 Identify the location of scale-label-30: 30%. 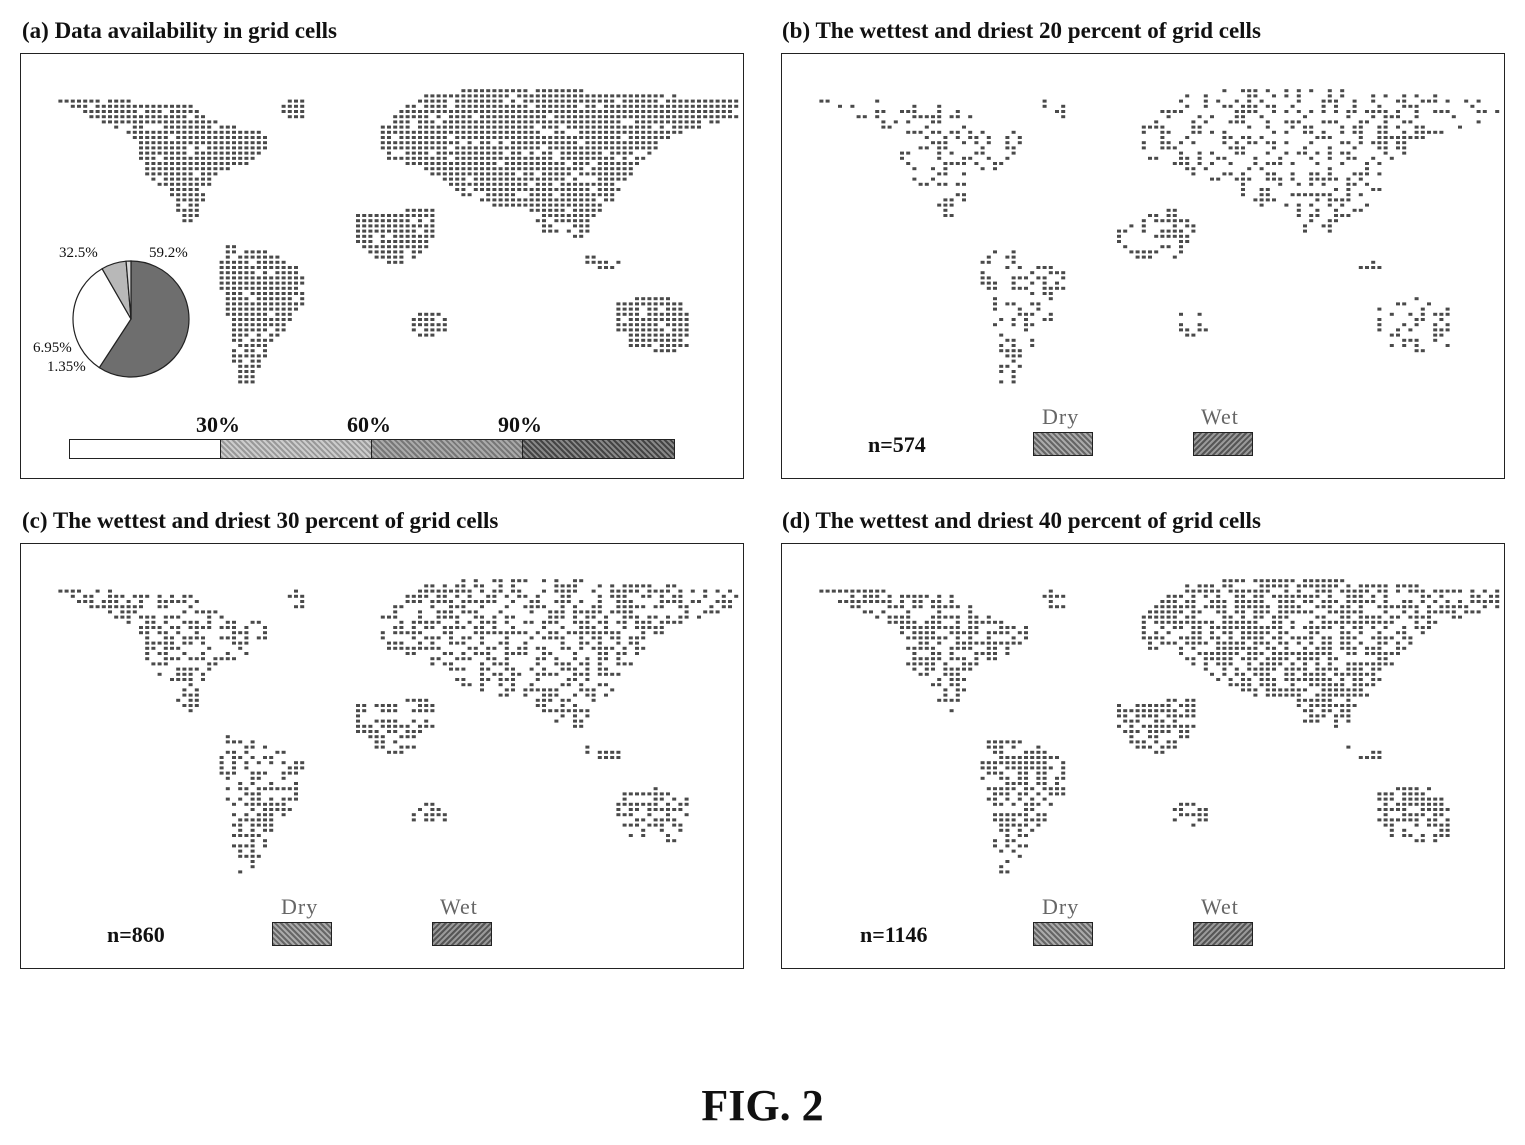
(218, 424).